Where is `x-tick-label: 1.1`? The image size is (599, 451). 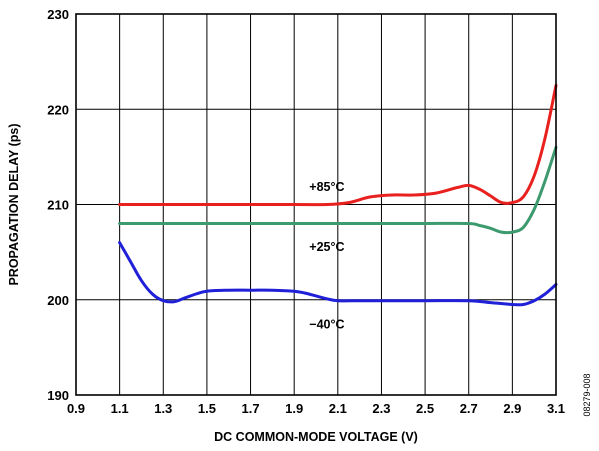
x-tick-label: 1.1 is located at coordinates (120, 408).